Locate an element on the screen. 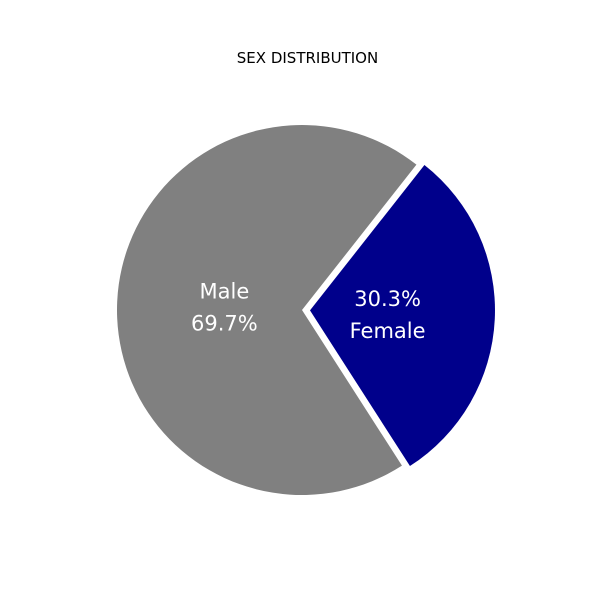 Image resolution: width=600 pixels, height=600 pixels. slice-name-label-female: Female is located at coordinates (388, 331).